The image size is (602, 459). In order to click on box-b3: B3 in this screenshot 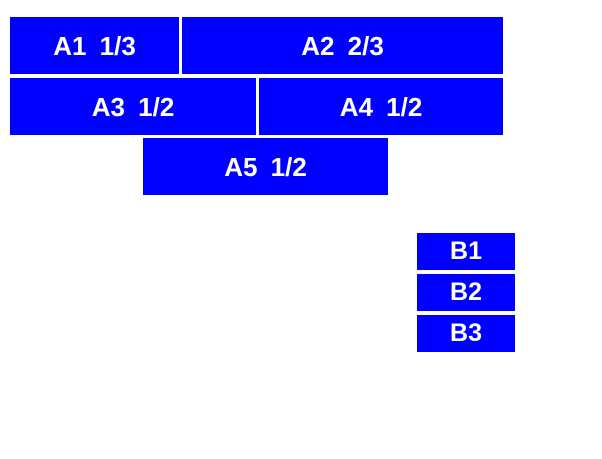, I will do `click(466, 333)`.